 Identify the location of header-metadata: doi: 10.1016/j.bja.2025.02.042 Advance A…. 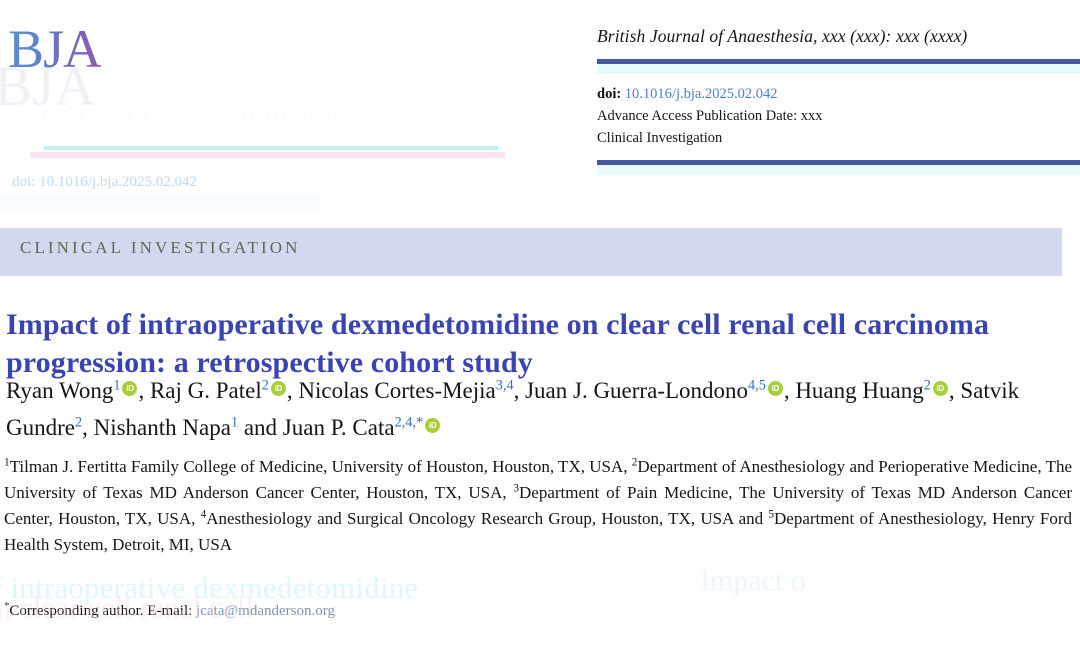
(838, 116).